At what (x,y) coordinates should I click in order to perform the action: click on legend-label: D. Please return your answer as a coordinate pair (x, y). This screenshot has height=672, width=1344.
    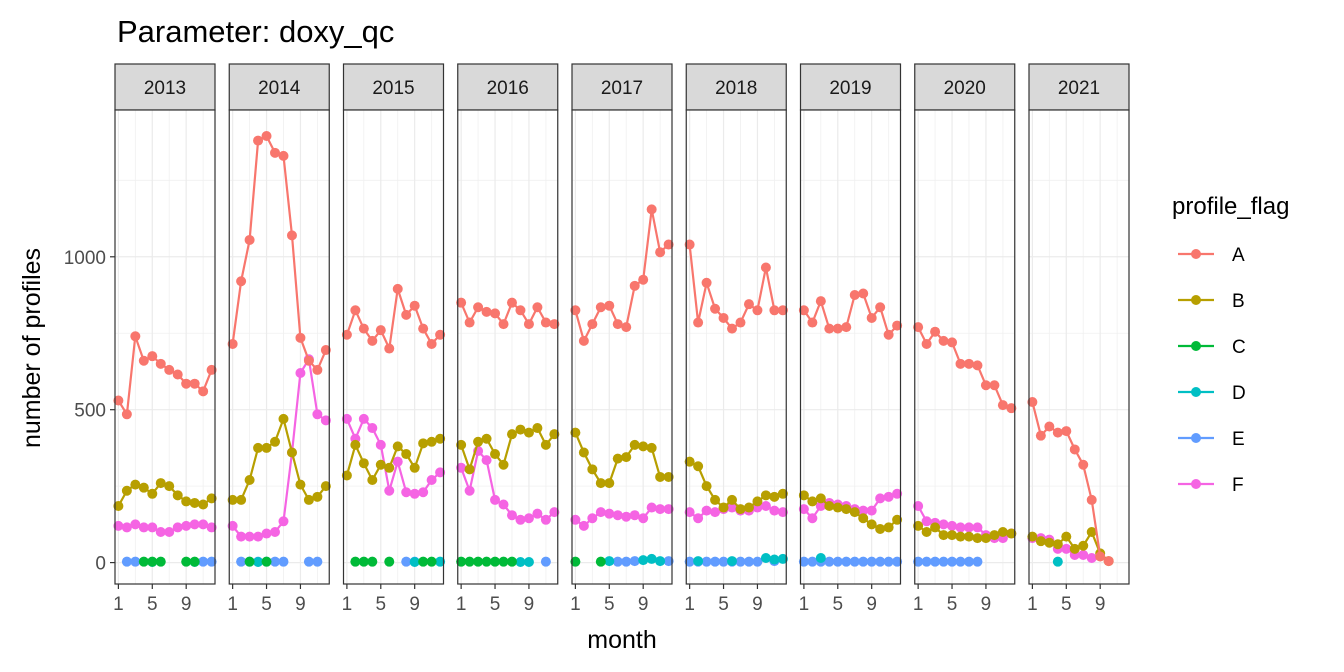
    Looking at the image, I should click on (1239, 393).